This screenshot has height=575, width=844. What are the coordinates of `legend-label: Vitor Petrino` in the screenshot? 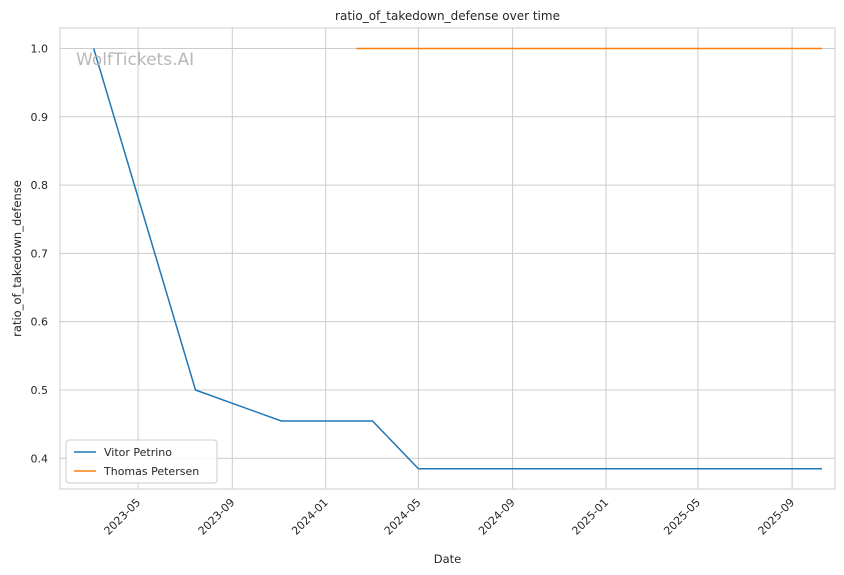 It's located at (138, 452).